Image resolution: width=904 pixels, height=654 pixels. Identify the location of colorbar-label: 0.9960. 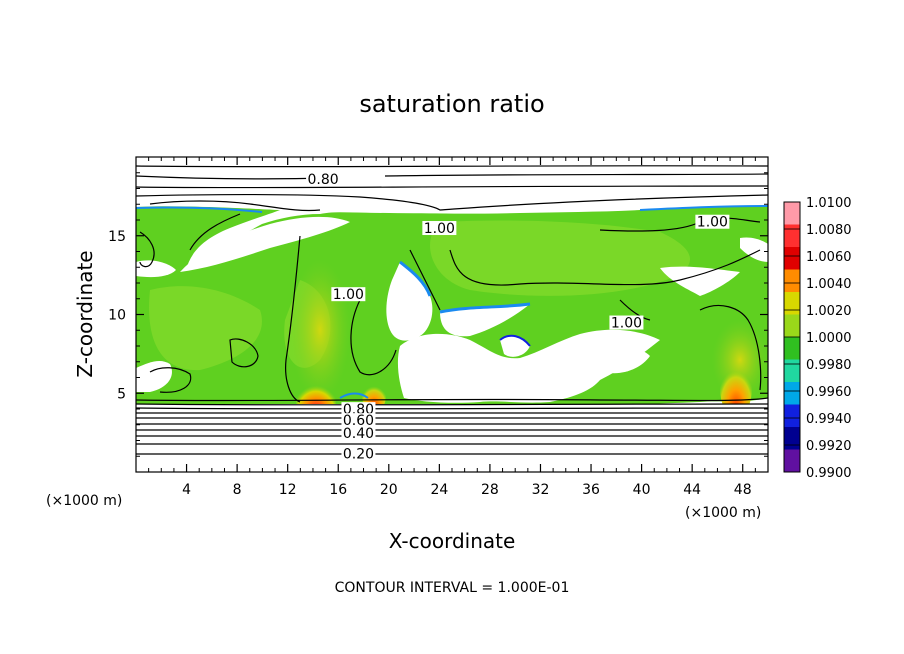
(829, 392).